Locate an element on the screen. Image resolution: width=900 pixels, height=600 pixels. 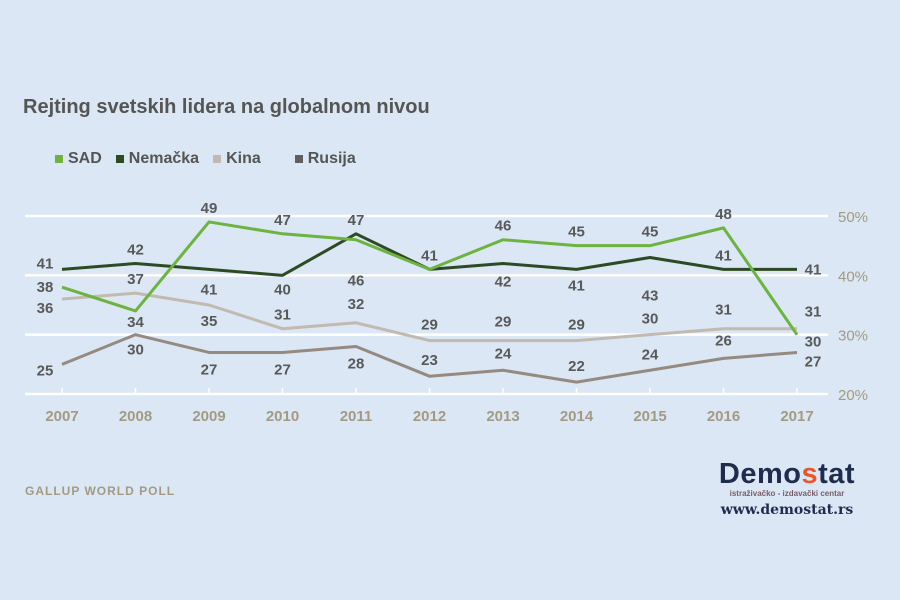
y-tick-label: 20% is located at coordinates (853, 395).